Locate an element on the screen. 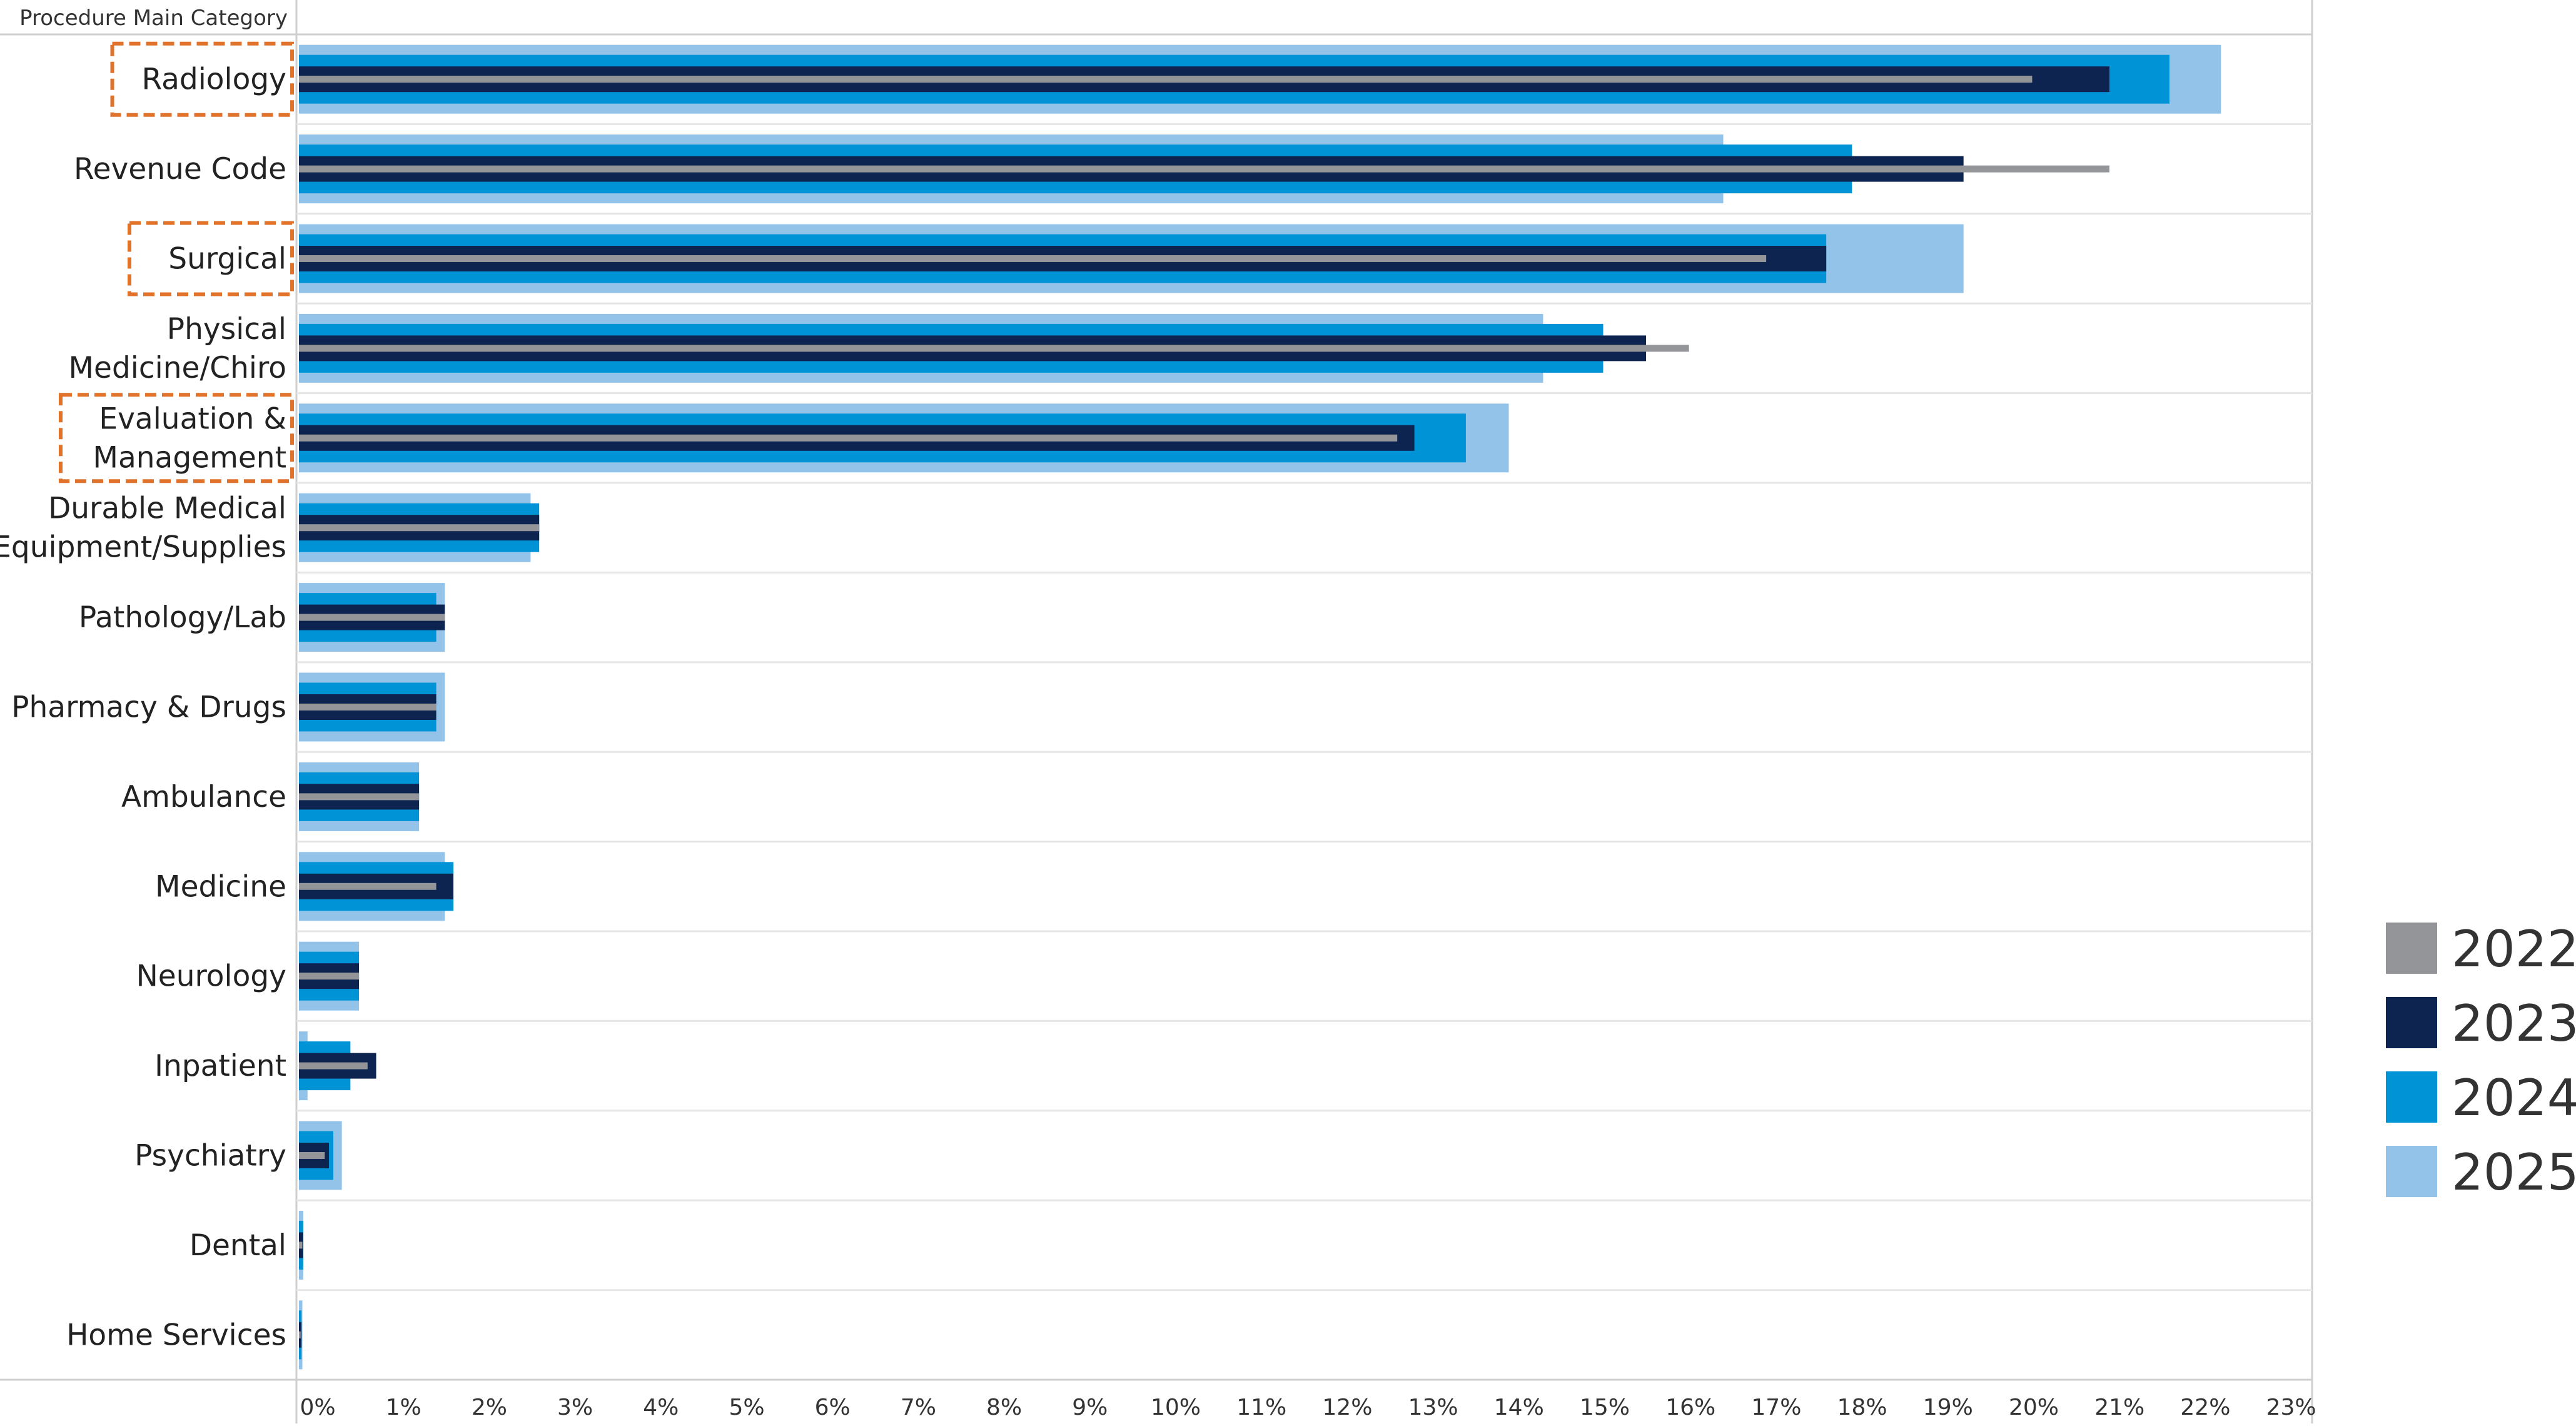  x-tick-label: 13% is located at coordinates (1433, 1407).